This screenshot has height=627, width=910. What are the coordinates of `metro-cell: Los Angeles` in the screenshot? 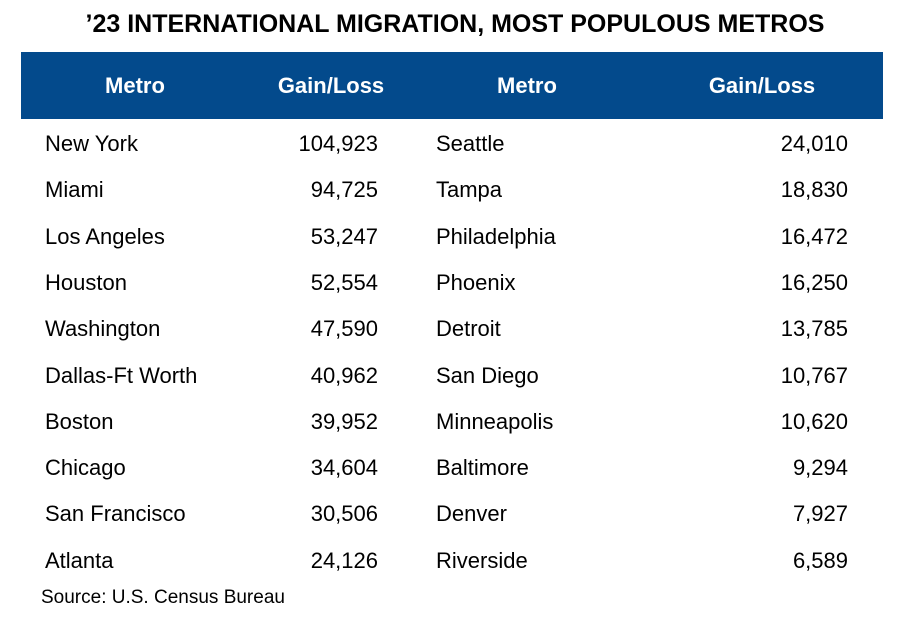 It's located at (105, 236).